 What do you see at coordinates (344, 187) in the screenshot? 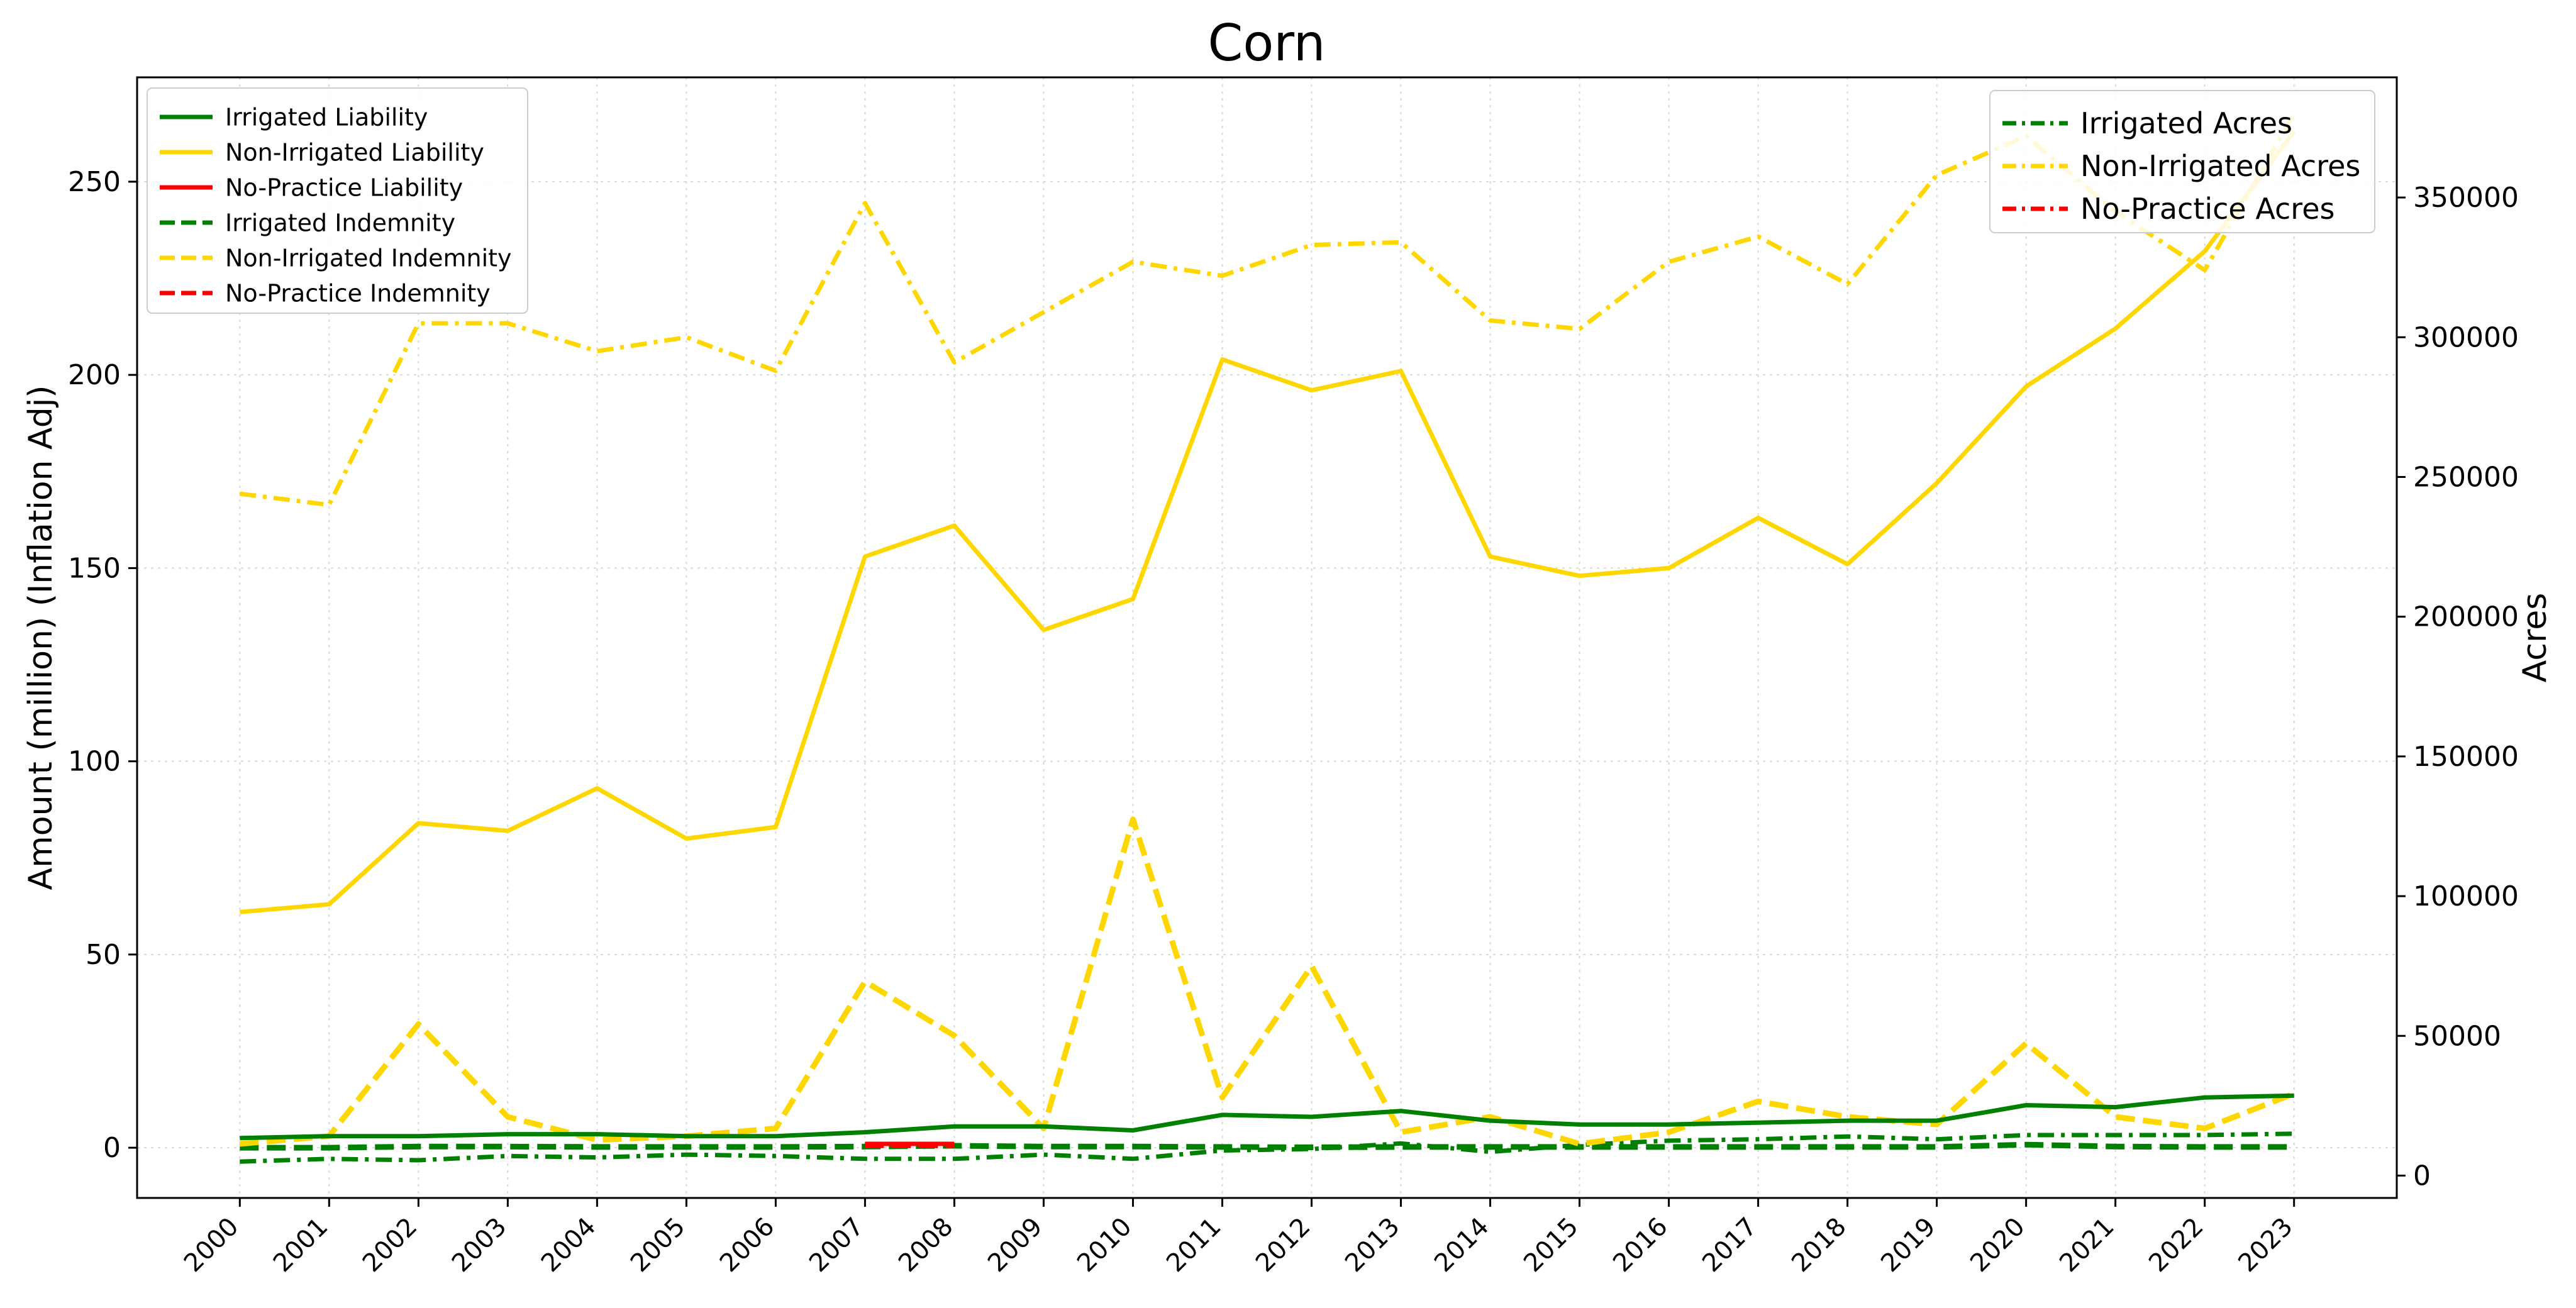
I see `legend-entry-label: No-Practice Liability` at bounding box center [344, 187].